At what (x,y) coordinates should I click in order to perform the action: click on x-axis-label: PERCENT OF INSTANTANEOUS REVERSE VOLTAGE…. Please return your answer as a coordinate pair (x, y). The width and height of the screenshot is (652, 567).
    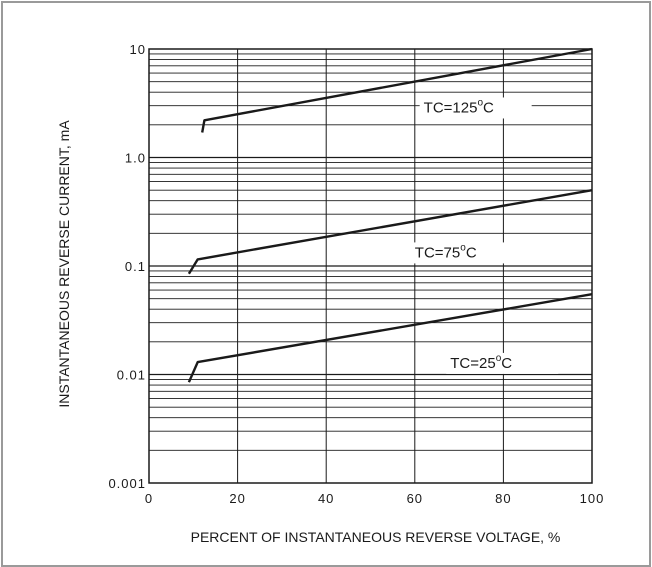
    Looking at the image, I should click on (376, 537).